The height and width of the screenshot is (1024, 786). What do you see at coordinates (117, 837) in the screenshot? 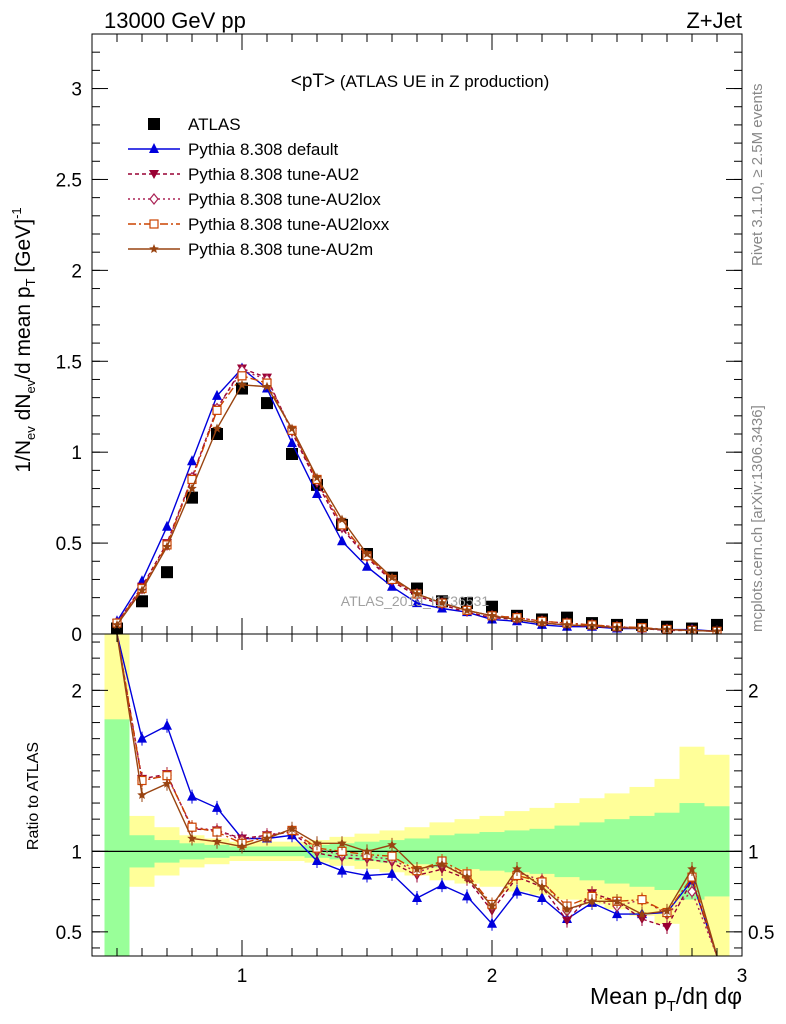
I see `uncertainty-band-inner` at bounding box center [117, 837].